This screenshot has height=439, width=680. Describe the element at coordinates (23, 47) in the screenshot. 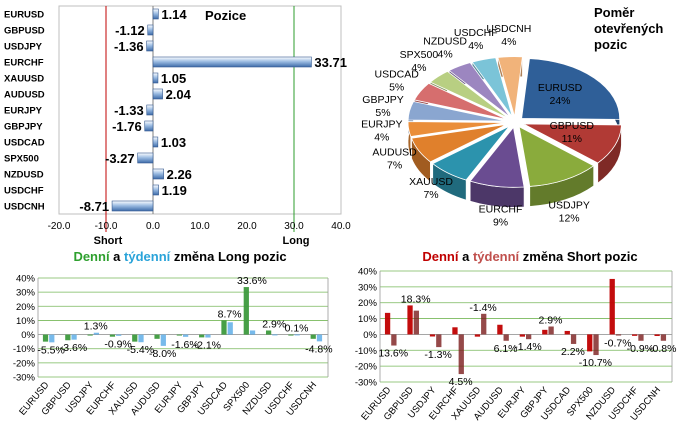

I see `category-label: USDJPY` at that location.